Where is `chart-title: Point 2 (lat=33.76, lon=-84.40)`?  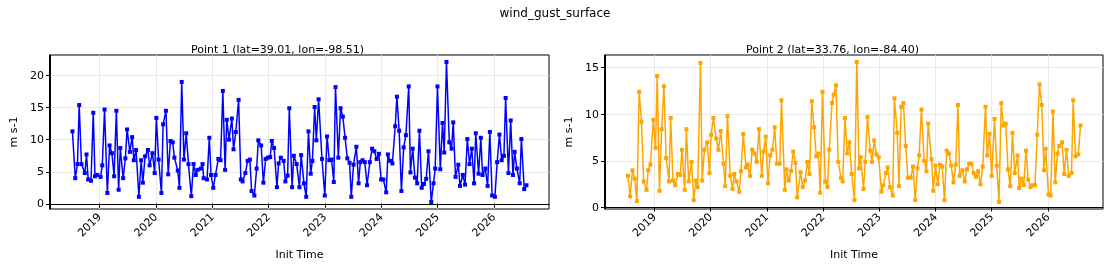
chart-title: Point 2 (lat=33.76, lon=-84.40) is located at coordinates (832, 49).